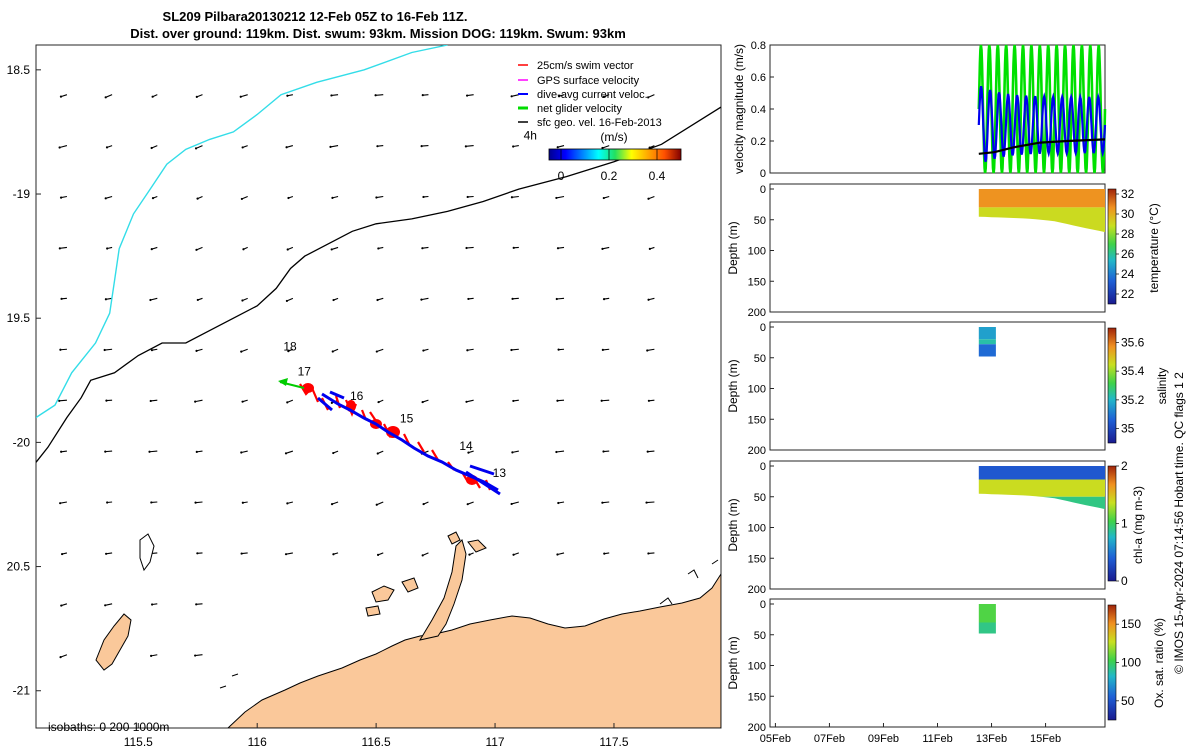 Image resolution: width=1200 pixels, height=750 pixels. Describe the element at coordinates (22, 691) in the screenshot. I see `map-y-tick-label: -21` at that location.